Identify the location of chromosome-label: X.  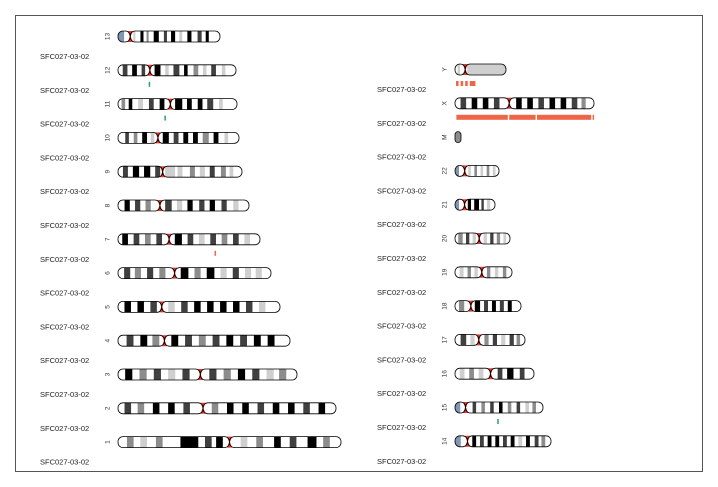
(445, 102).